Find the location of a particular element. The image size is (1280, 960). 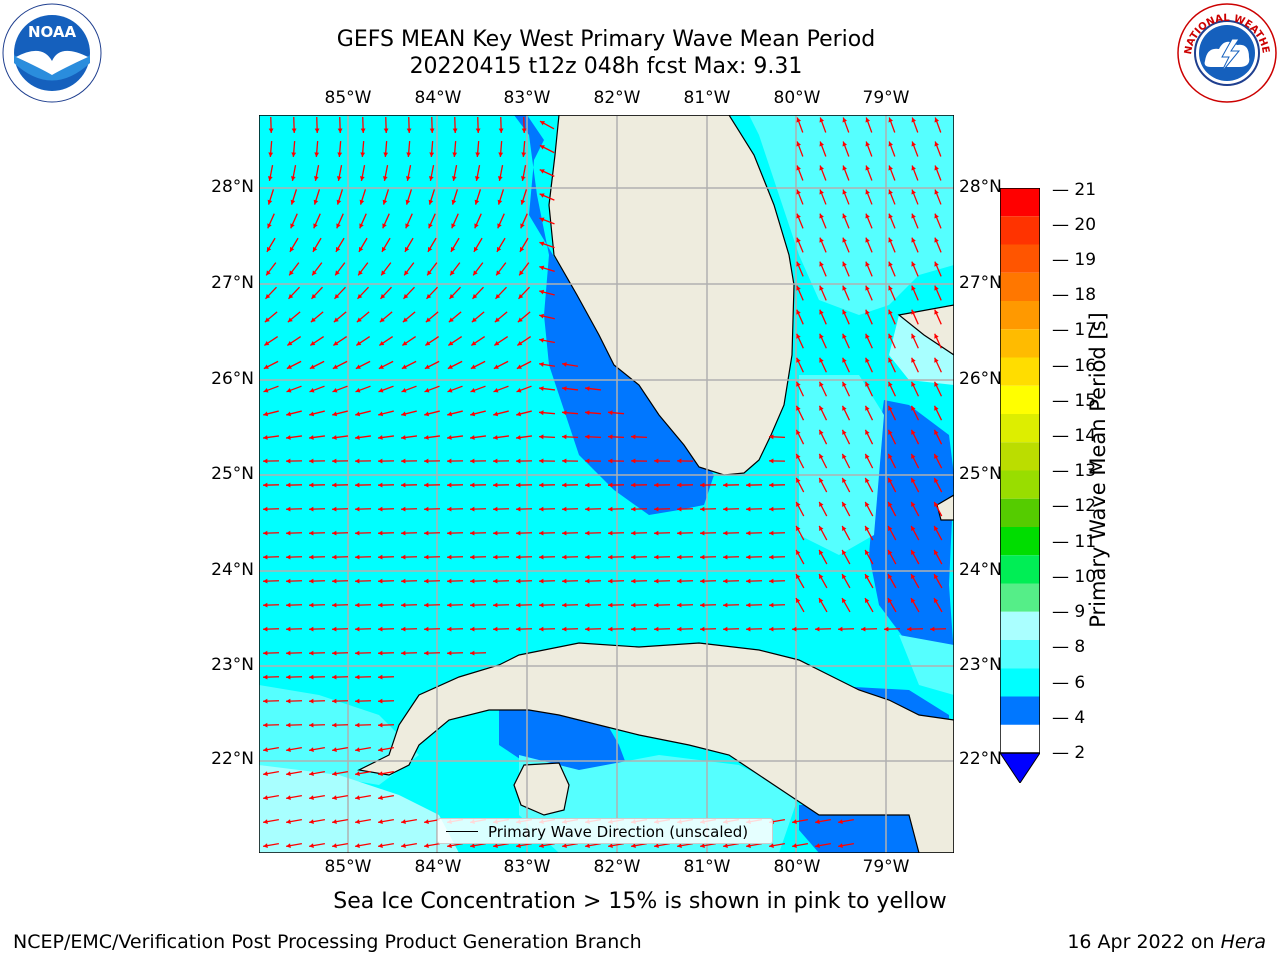

lon-label-top: 84°W is located at coordinates (438, 98).